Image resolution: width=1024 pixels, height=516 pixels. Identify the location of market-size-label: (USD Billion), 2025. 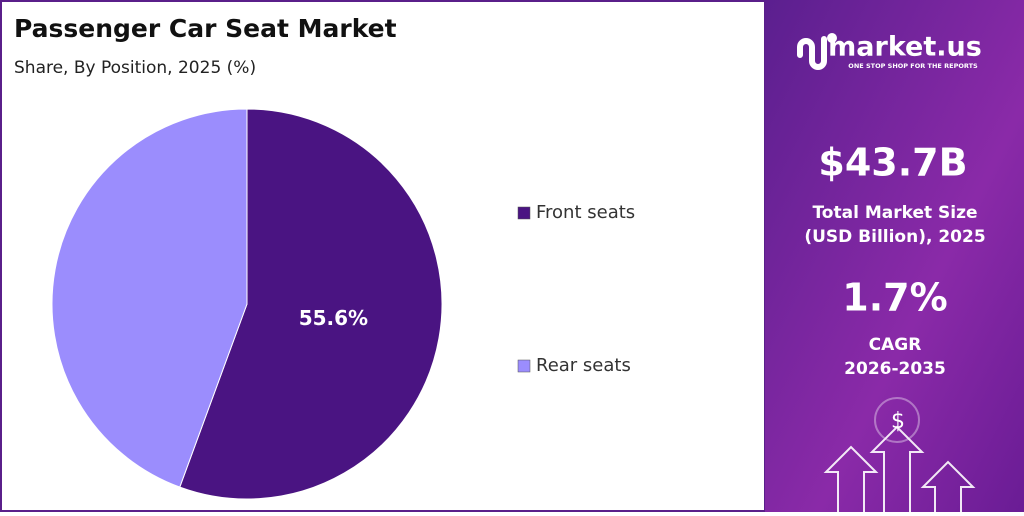
(894, 237).